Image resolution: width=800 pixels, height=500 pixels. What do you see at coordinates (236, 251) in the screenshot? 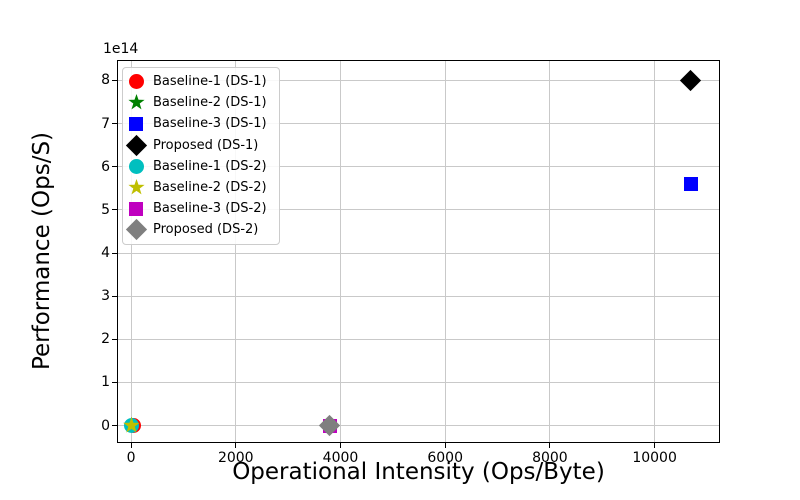
I see `gridline-x-2000` at bounding box center [236, 251].